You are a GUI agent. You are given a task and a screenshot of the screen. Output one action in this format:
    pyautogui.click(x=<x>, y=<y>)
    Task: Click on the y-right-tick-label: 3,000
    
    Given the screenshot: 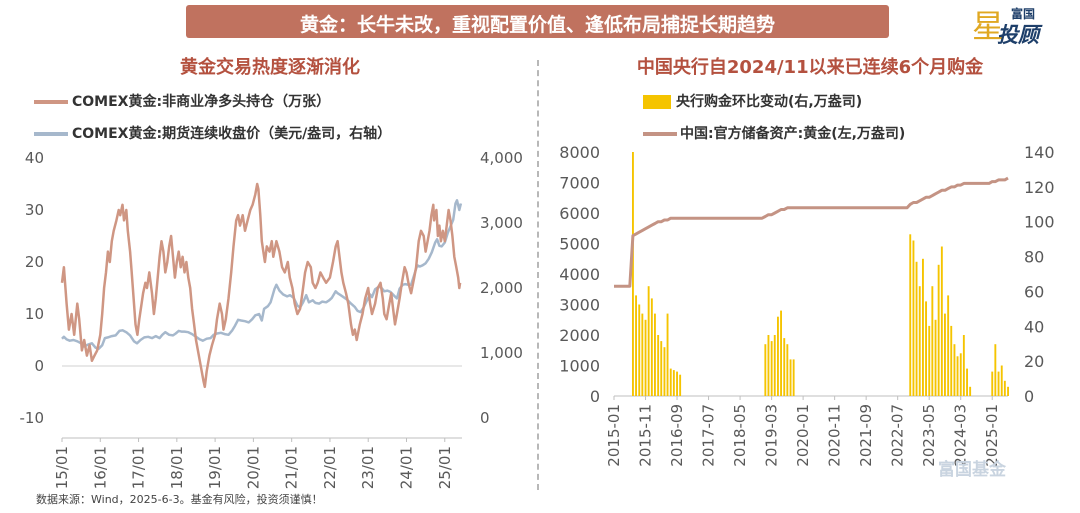 What is the action you would take?
    pyautogui.click(x=501, y=223)
    